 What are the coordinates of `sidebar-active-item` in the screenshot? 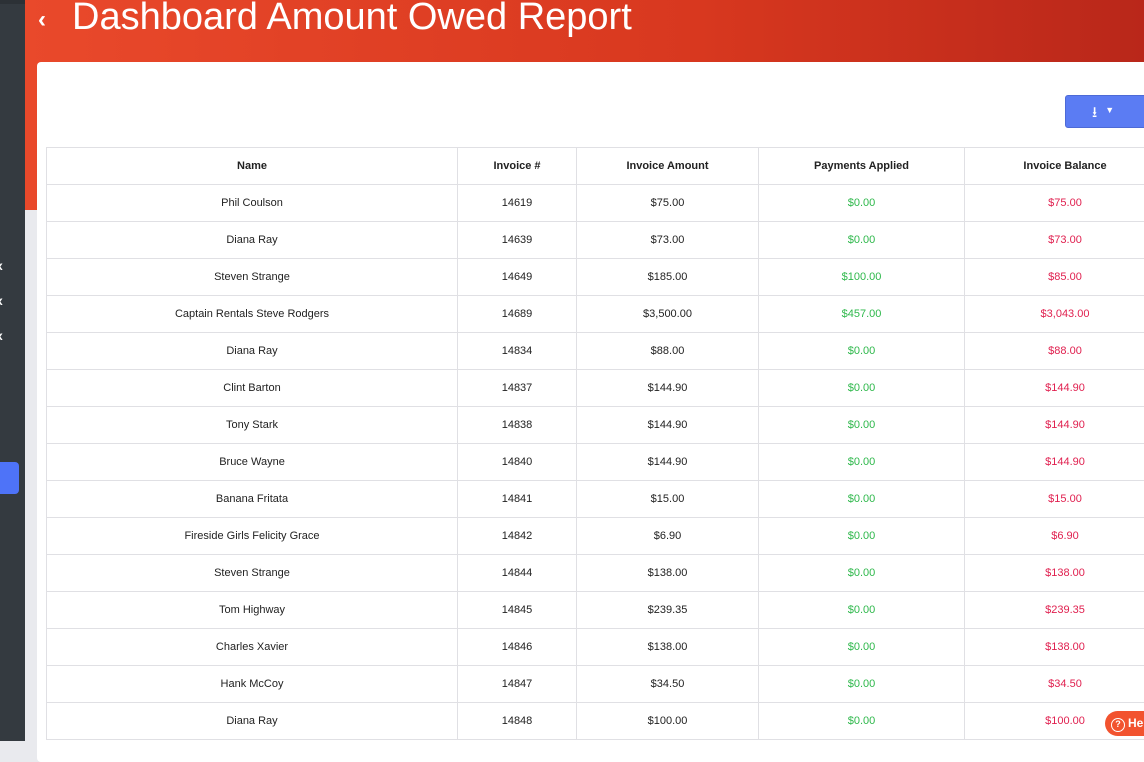 It's located at (9, 478).